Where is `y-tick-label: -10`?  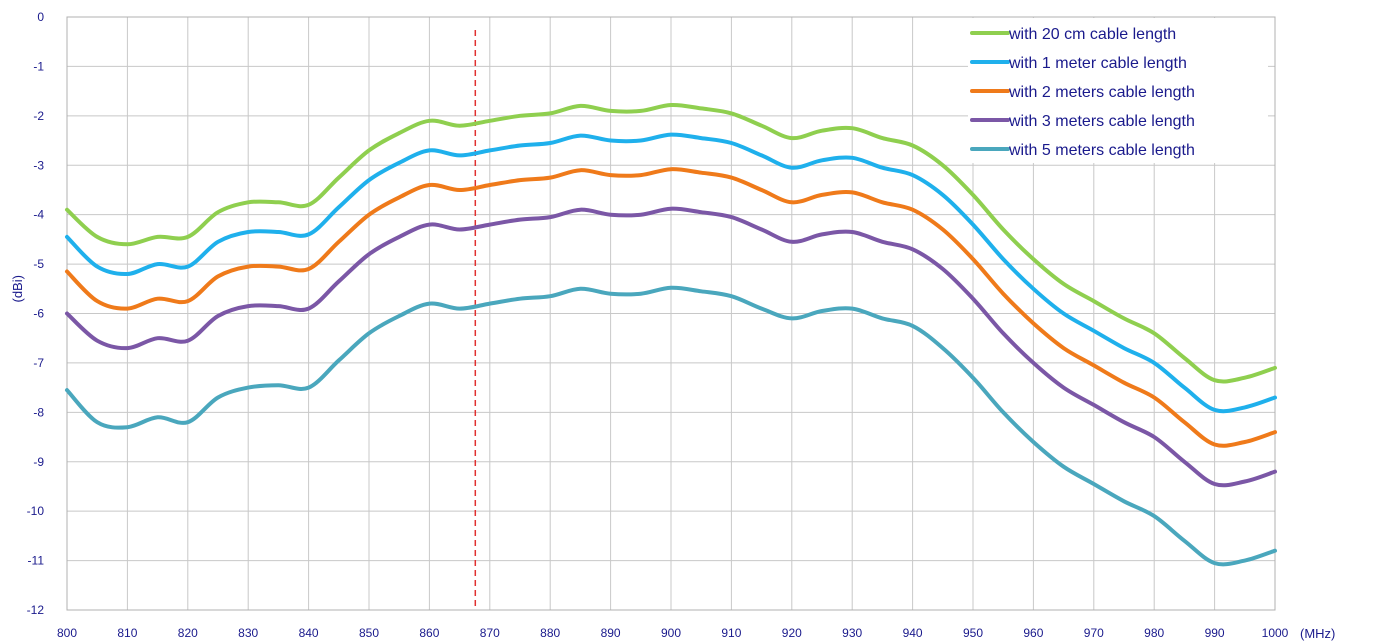 y-tick-label: -10 is located at coordinates (36, 511).